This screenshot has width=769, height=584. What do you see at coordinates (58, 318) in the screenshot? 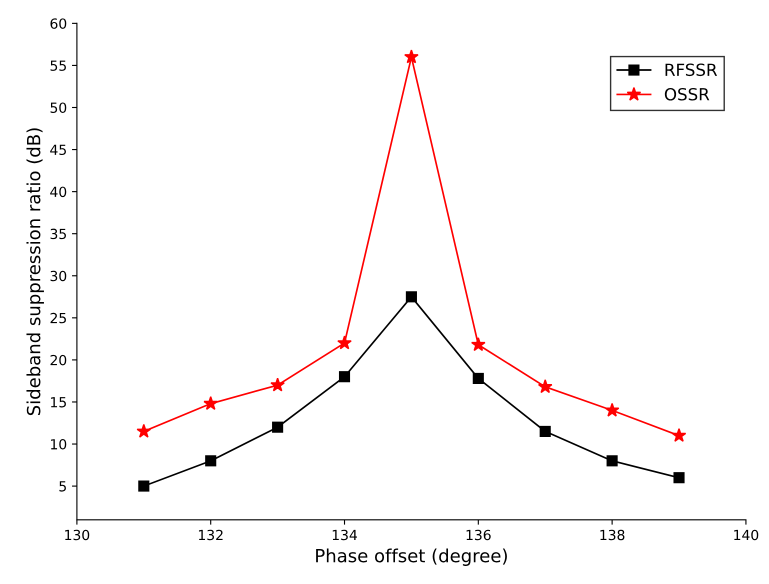
I see `y-tick-label: 25` at bounding box center [58, 318].